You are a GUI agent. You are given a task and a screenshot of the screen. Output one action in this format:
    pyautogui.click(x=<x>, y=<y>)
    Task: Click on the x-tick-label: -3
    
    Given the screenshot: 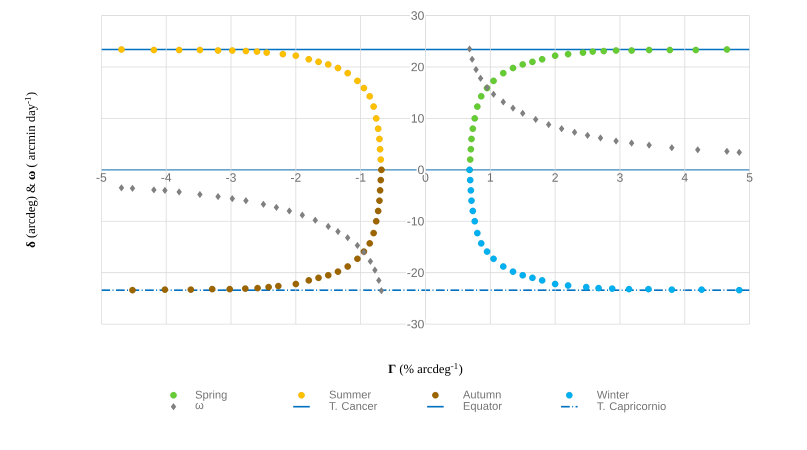 What is the action you would take?
    pyautogui.click(x=231, y=177)
    